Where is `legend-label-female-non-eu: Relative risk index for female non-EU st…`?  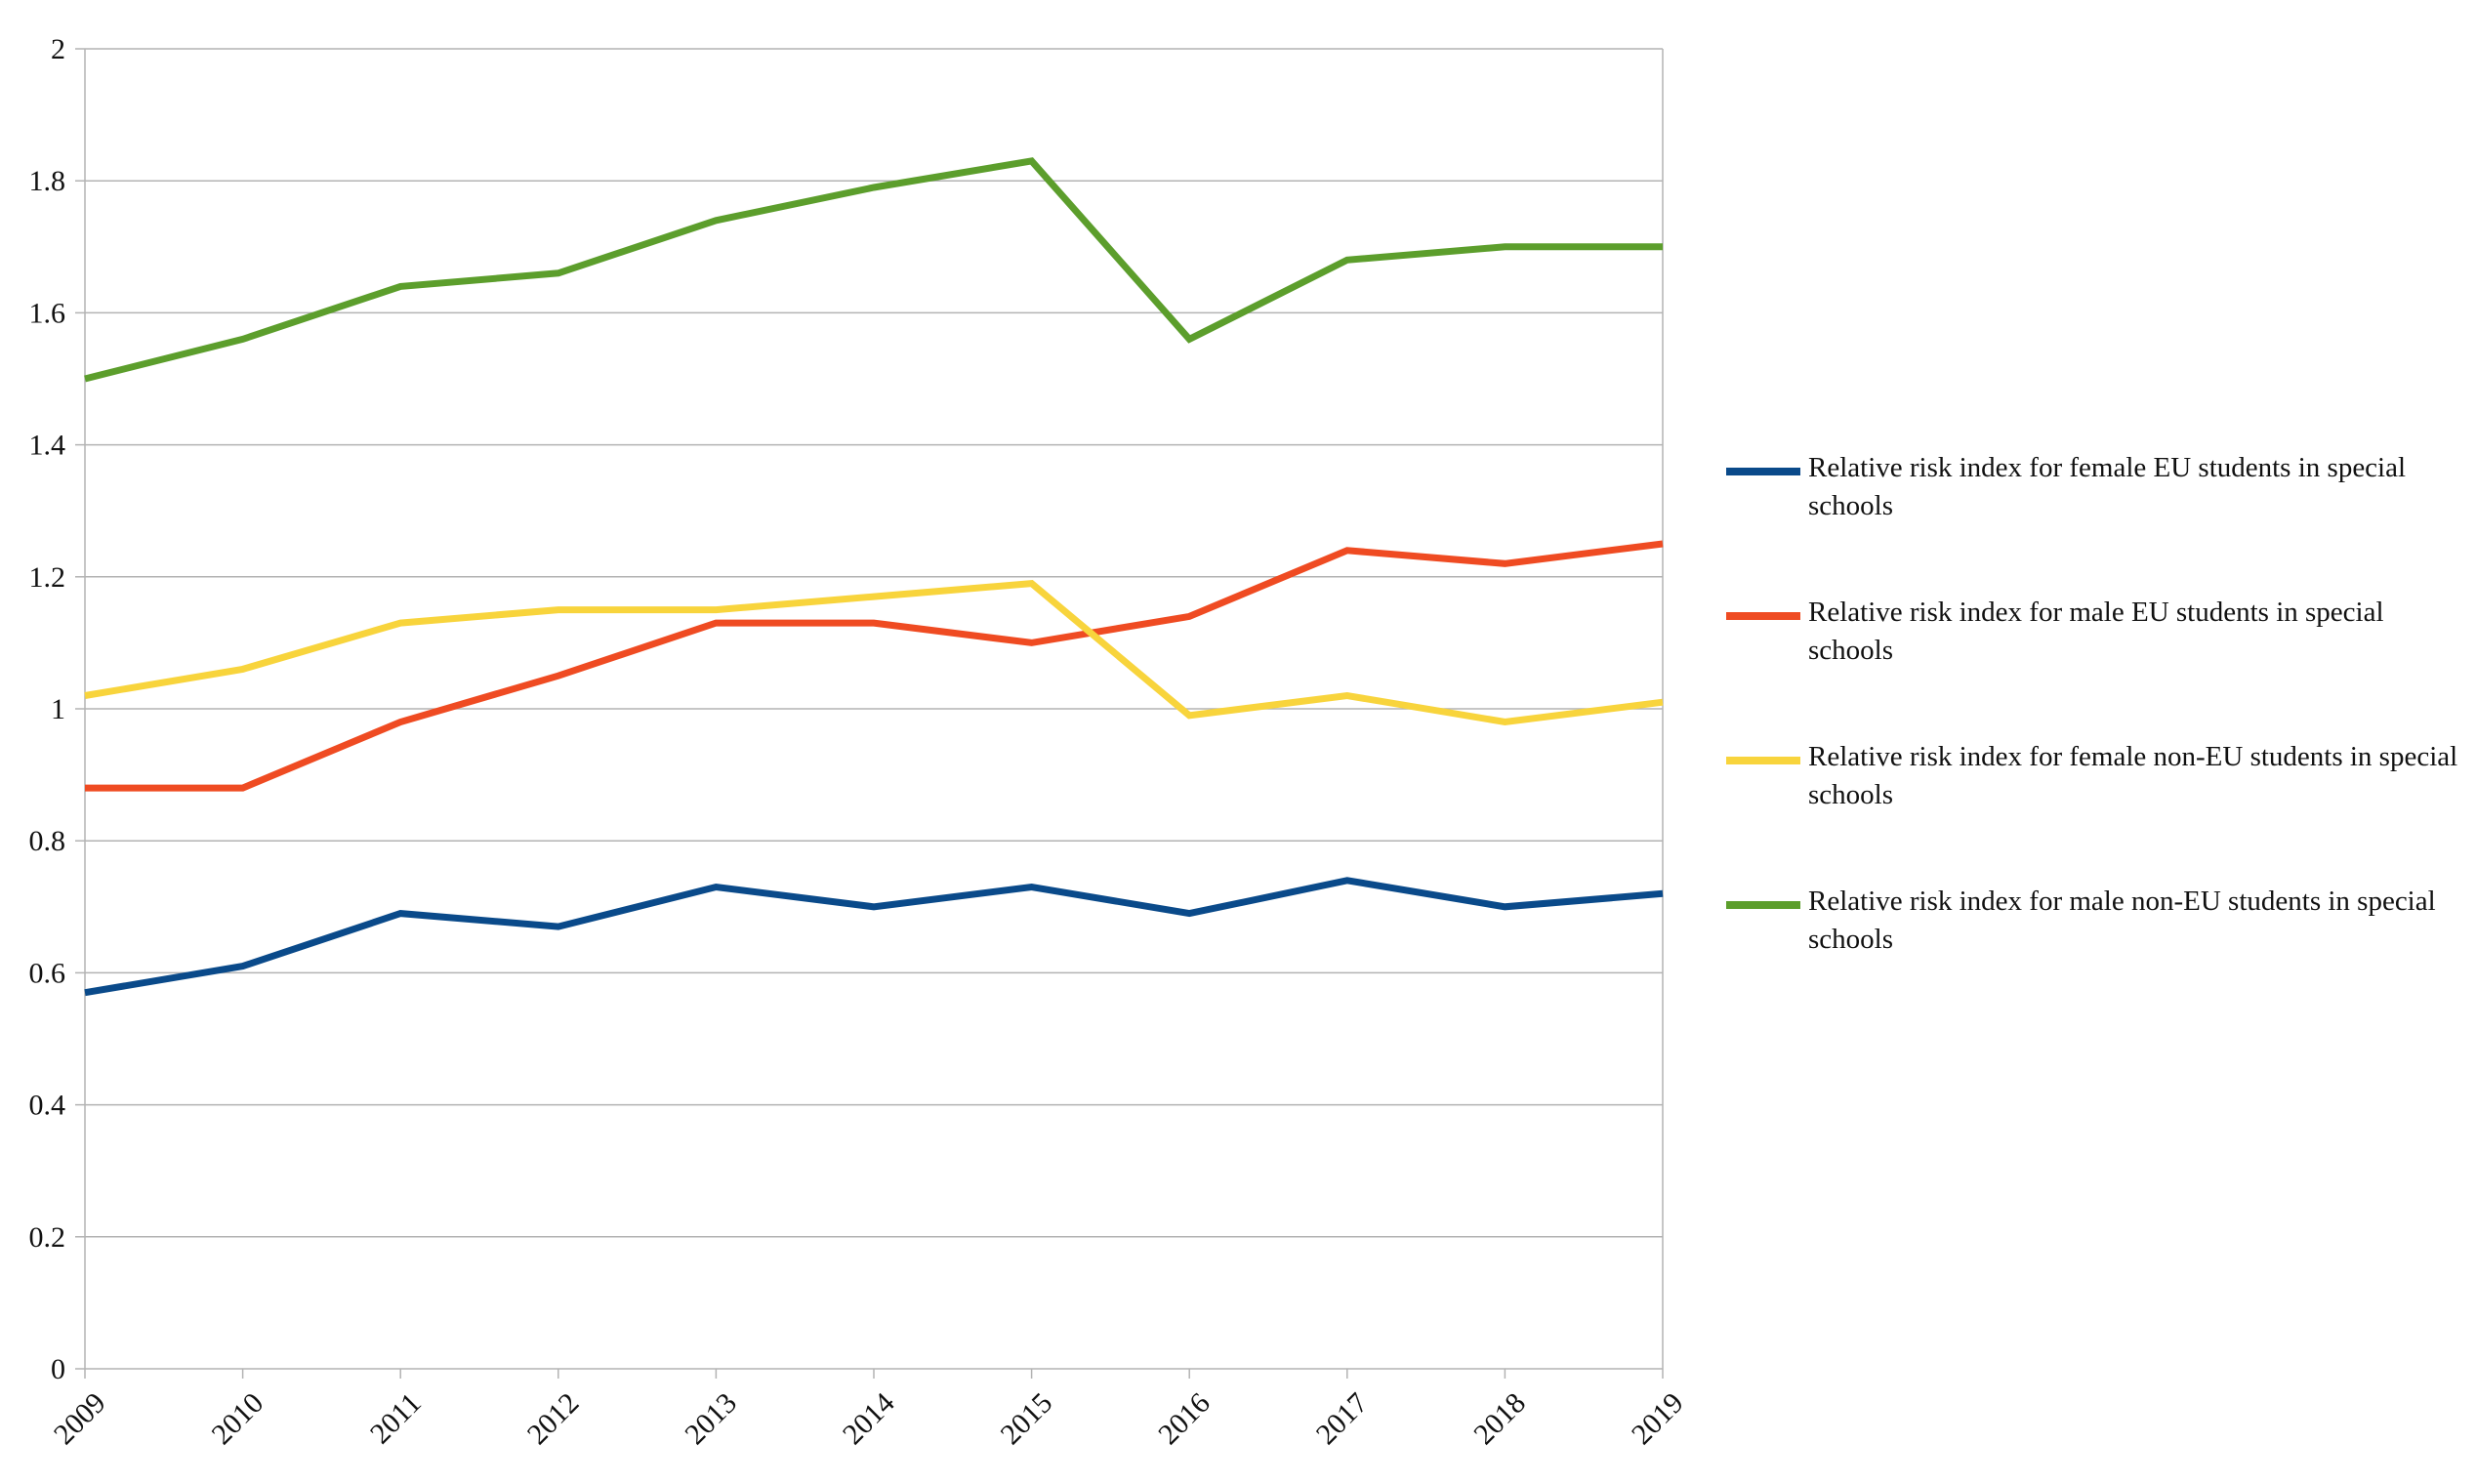 legend-label-female-non-eu: Relative risk index for female non-EU st… is located at coordinates (2133, 775).